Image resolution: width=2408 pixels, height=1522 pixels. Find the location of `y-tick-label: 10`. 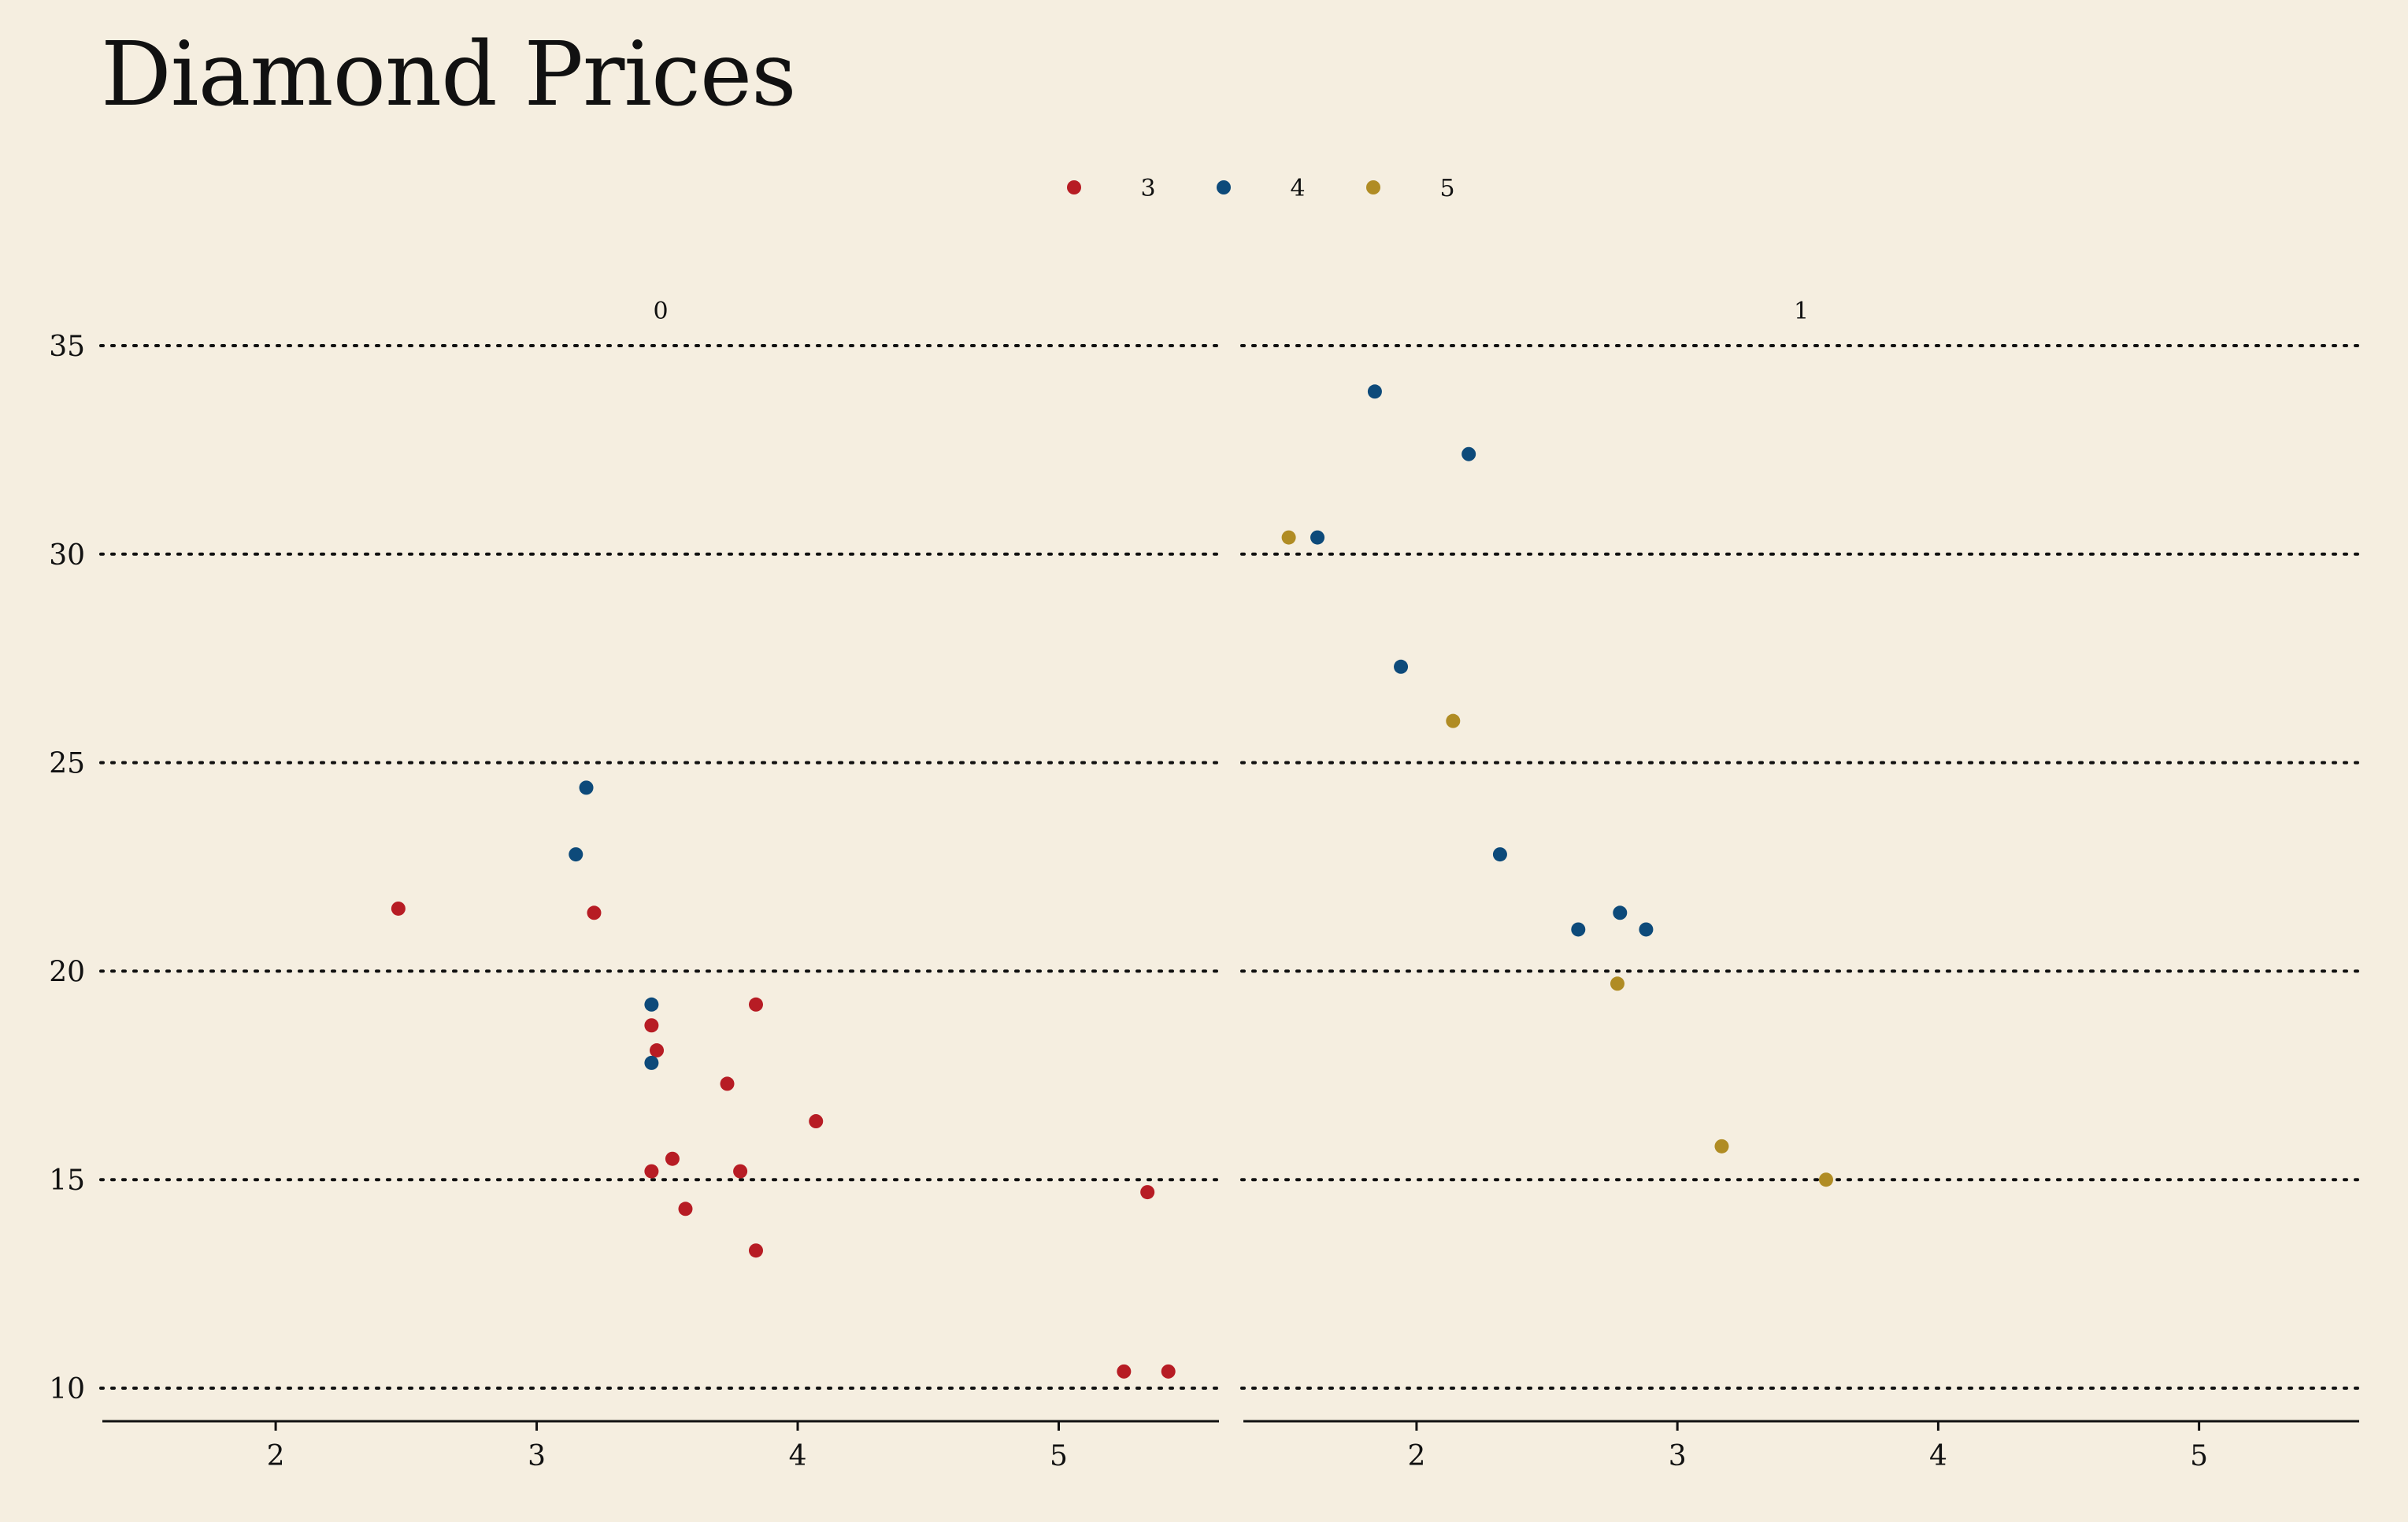

y-tick-label: 10 is located at coordinates (67, 1389).